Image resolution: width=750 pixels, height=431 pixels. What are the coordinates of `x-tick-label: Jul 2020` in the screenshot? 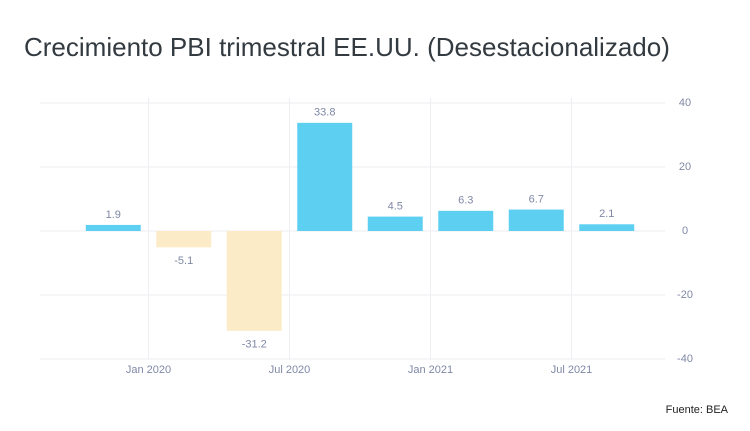 It's located at (290, 370).